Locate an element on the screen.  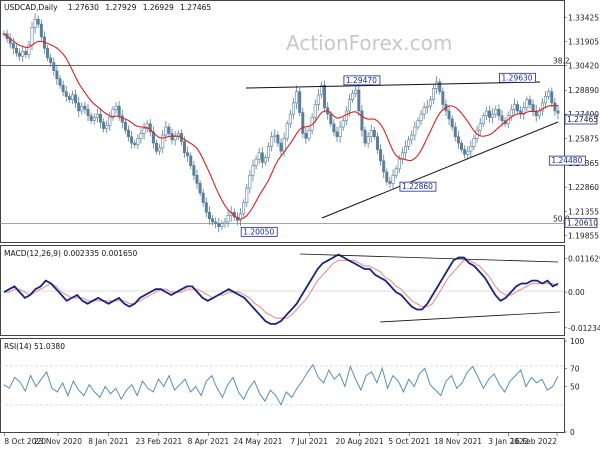
upper-trendline is located at coordinates (393, 85).